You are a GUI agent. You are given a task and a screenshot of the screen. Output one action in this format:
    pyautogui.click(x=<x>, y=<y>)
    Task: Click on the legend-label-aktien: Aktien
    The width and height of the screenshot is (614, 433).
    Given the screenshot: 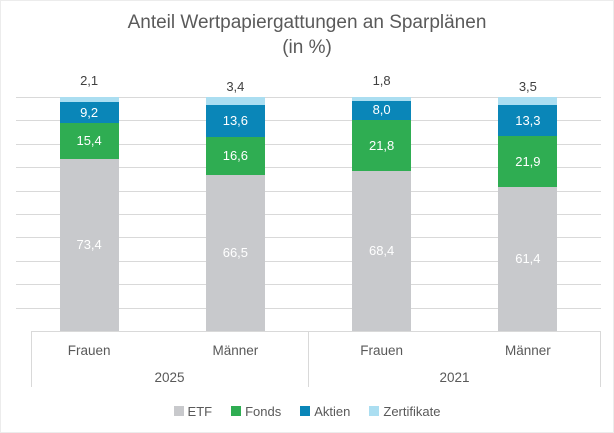 What is the action you would take?
    pyautogui.click(x=332, y=411)
    